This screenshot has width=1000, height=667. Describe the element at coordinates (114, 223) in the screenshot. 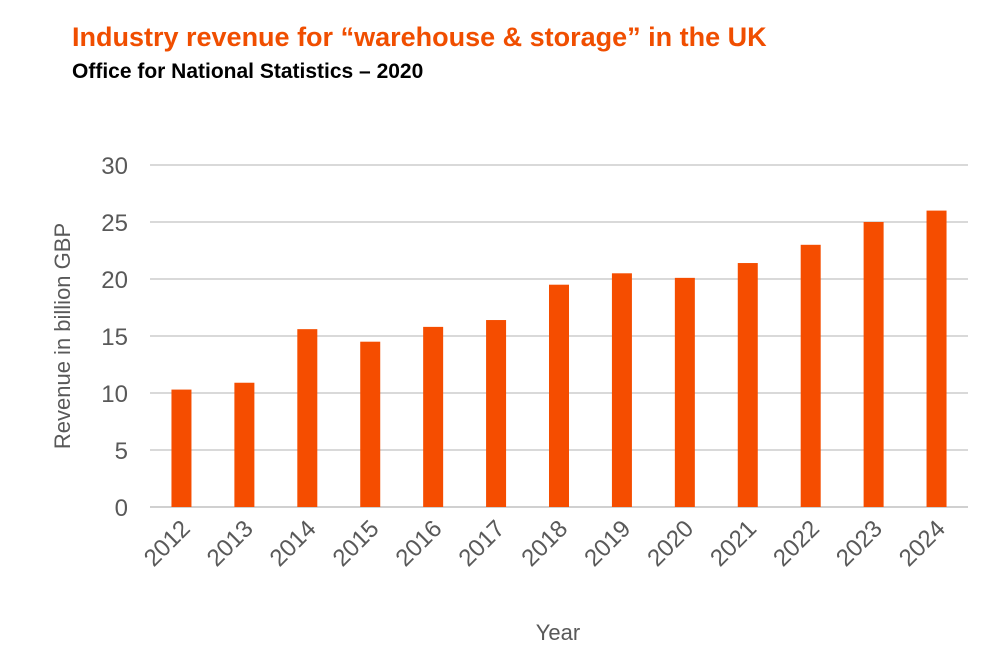

I see `y-tick-label: 25` at that location.